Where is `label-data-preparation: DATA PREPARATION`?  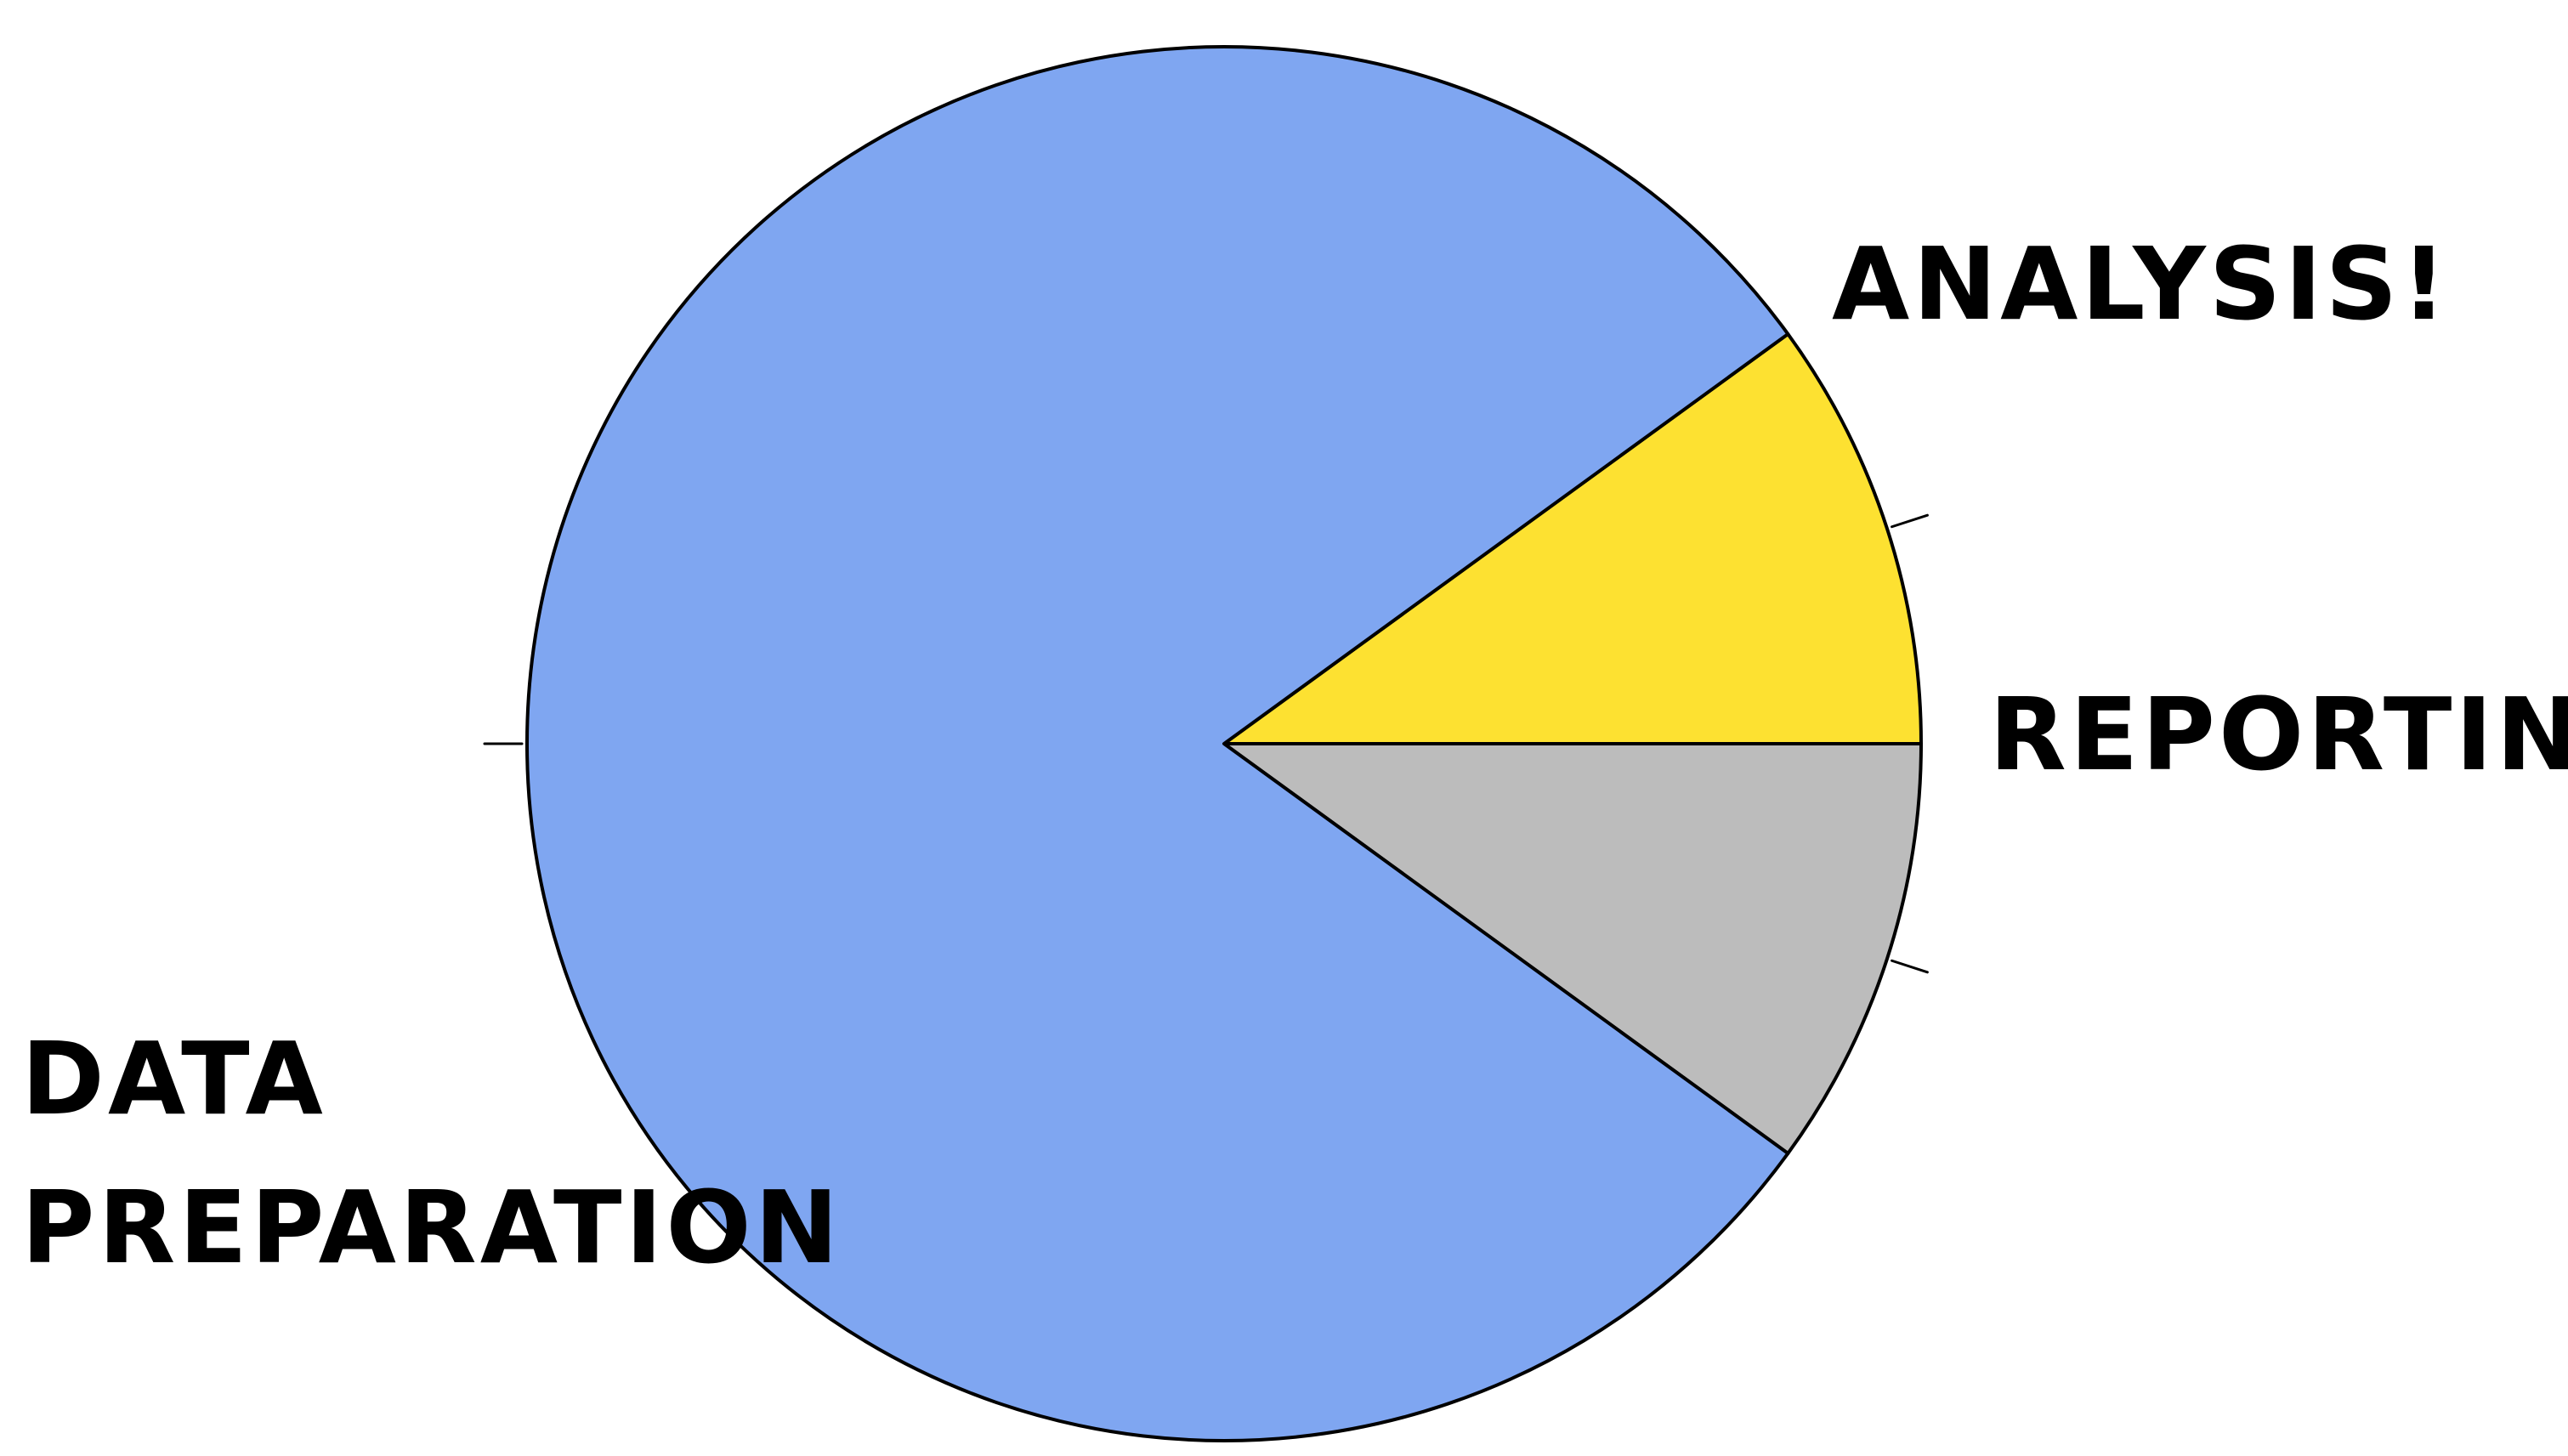 label-data-preparation: DATA PREPARATION is located at coordinates (431, 1153).